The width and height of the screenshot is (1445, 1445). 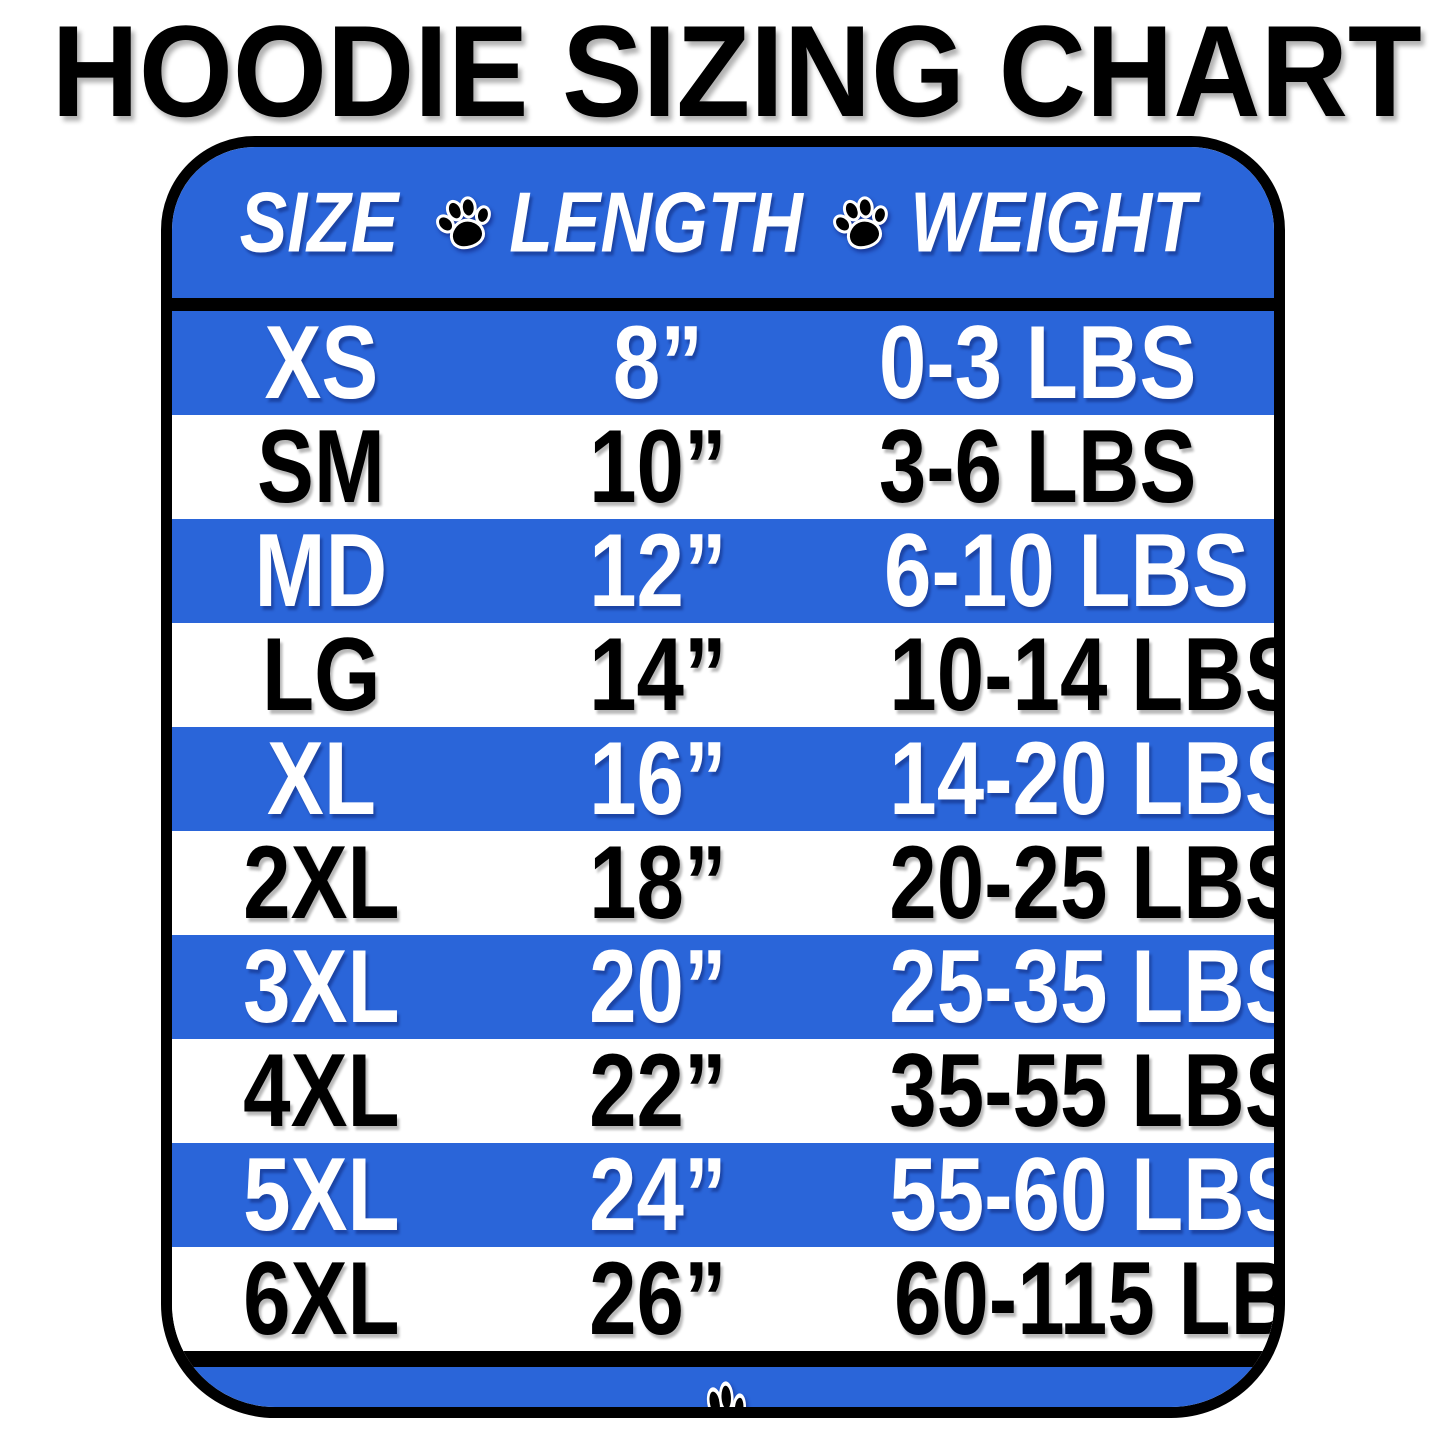 I want to click on weight-cell: 55-60 LBS, so click(x=1059, y=1195).